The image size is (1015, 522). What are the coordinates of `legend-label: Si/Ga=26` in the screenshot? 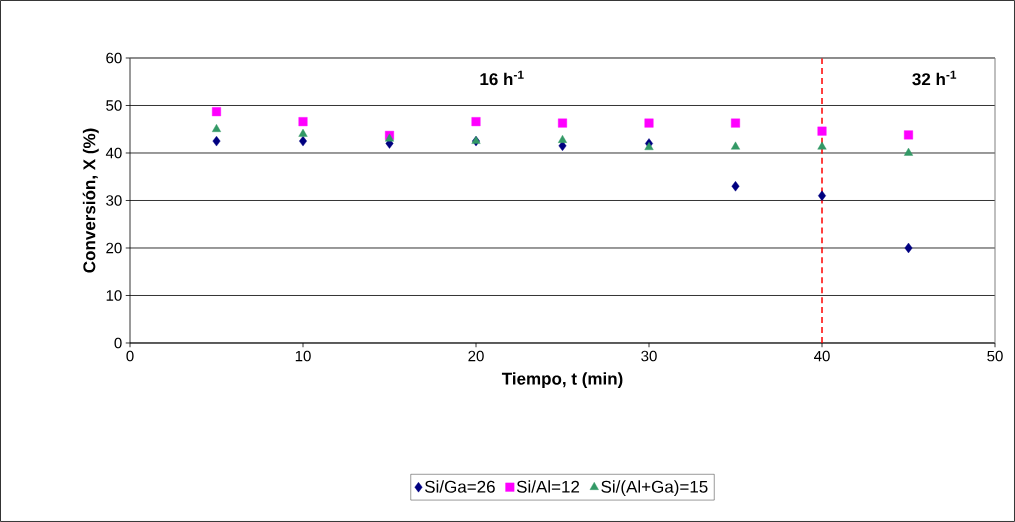 It's located at (459, 486).